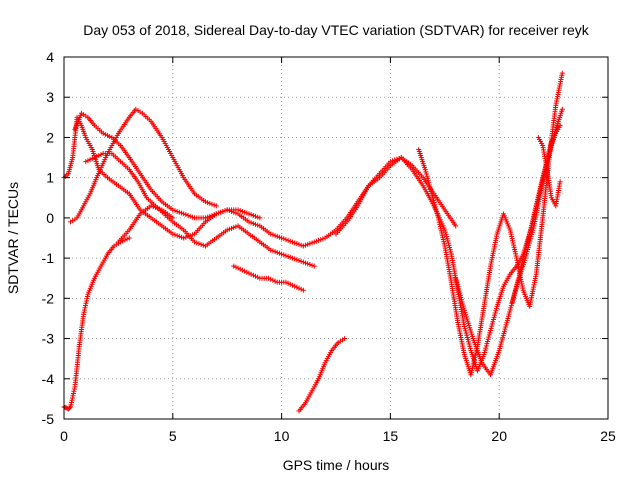 The image size is (640, 480). What do you see at coordinates (48, 339) in the screenshot?
I see `y-tick-label: -3` at bounding box center [48, 339].